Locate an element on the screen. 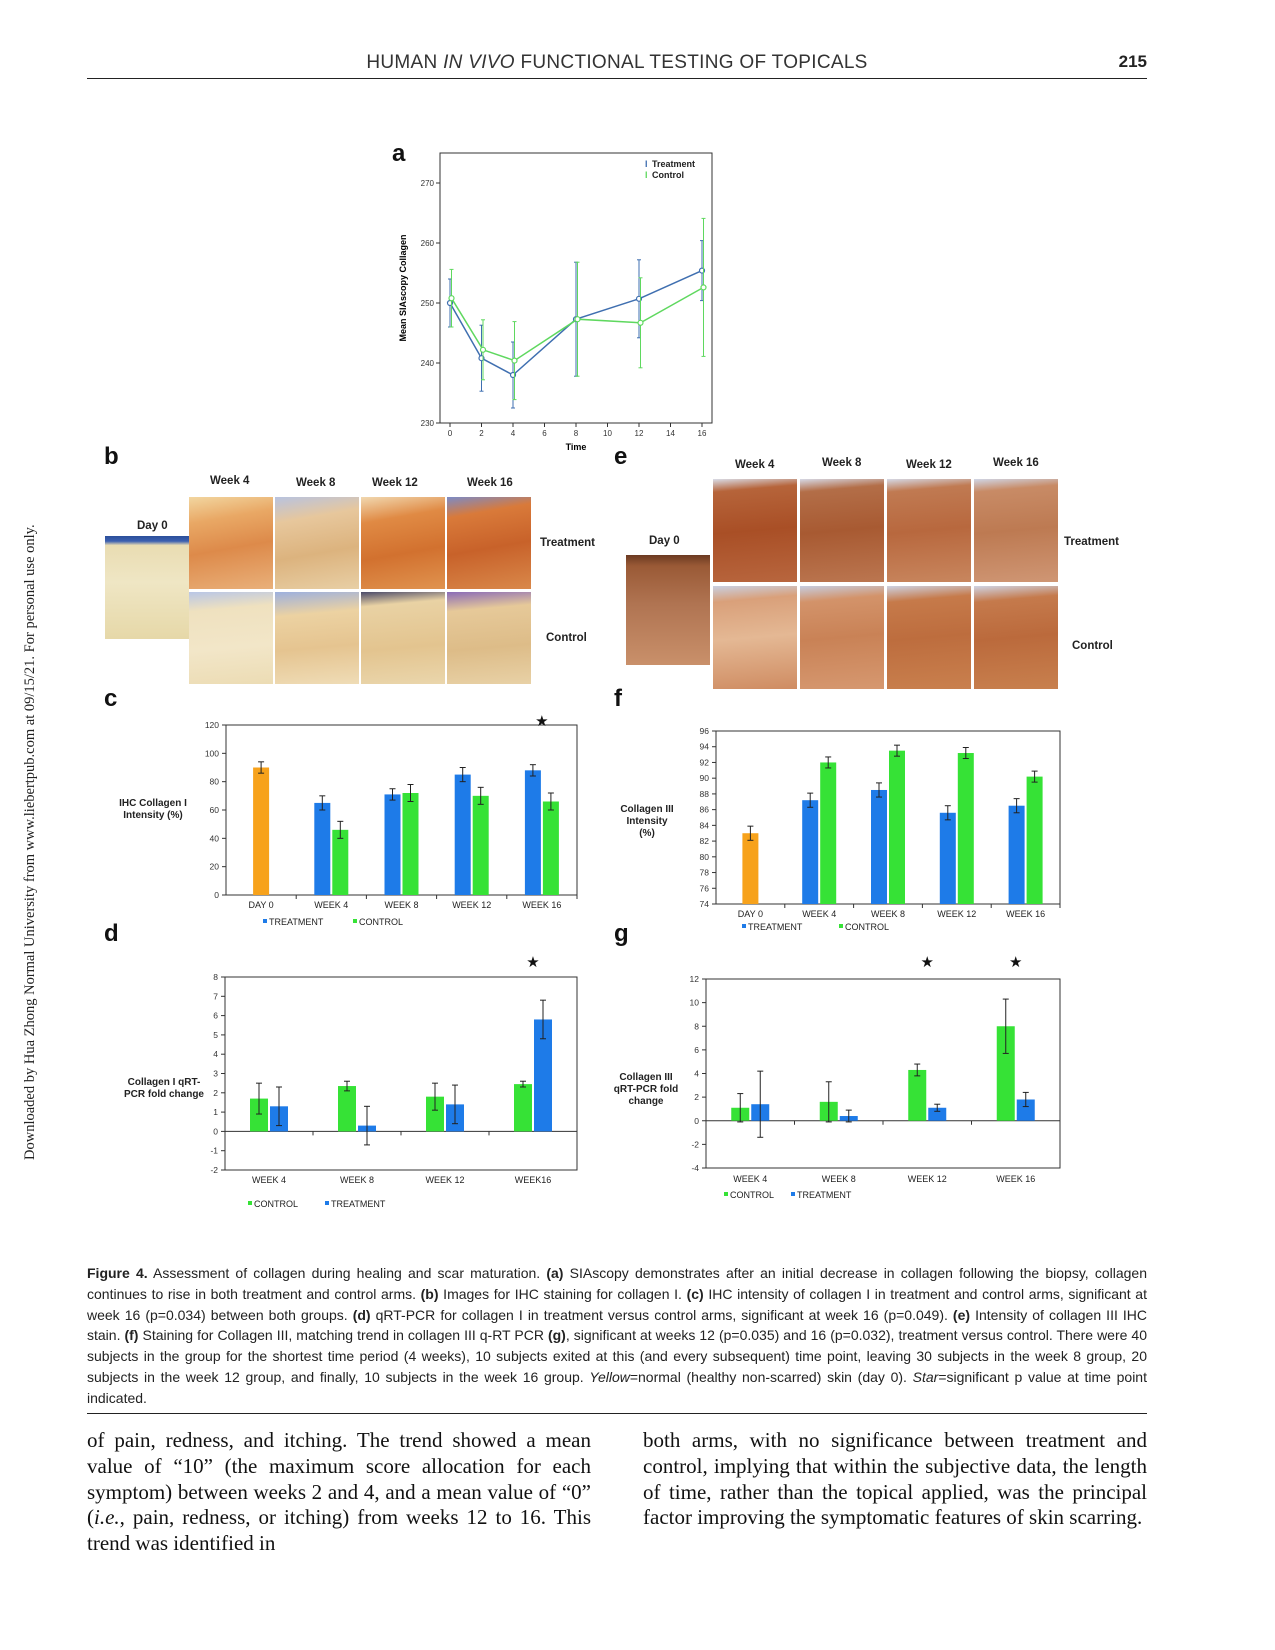  chart-f-ytick-label: 74 is located at coordinates (705, 904).